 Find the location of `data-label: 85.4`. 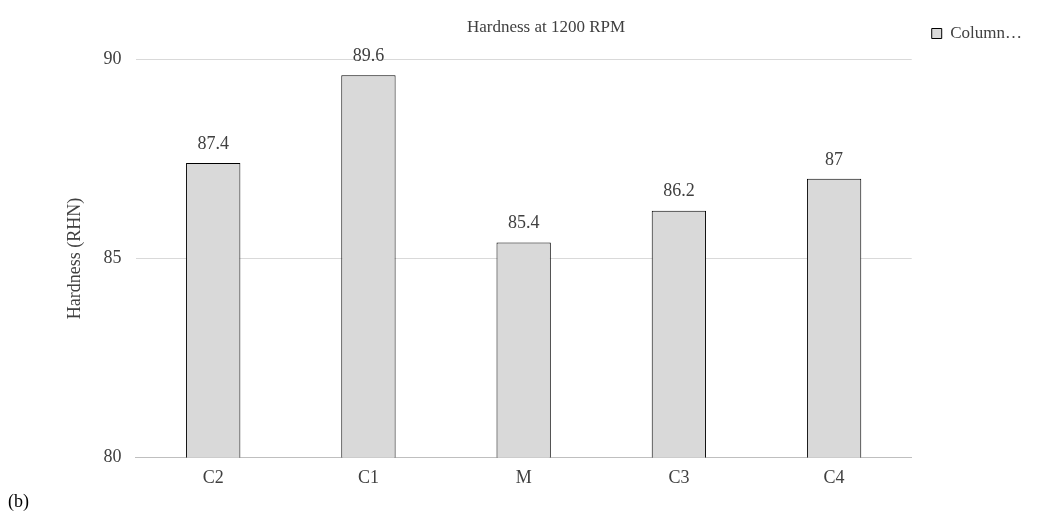

data-label: 85.4 is located at coordinates (523, 222).